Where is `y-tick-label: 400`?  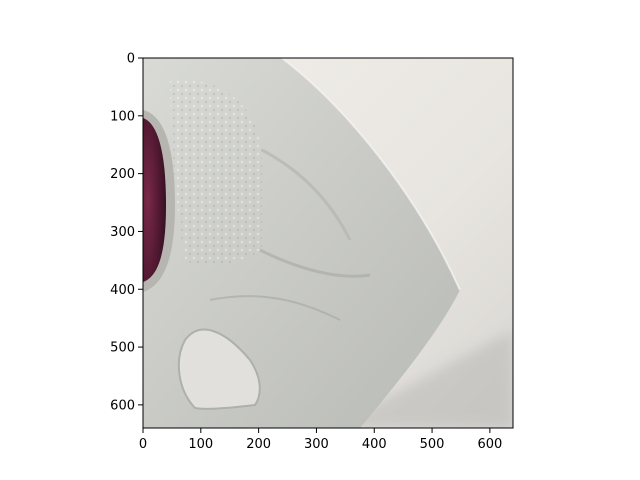
y-tick-label: 400 is located at coordinates (122, 290).